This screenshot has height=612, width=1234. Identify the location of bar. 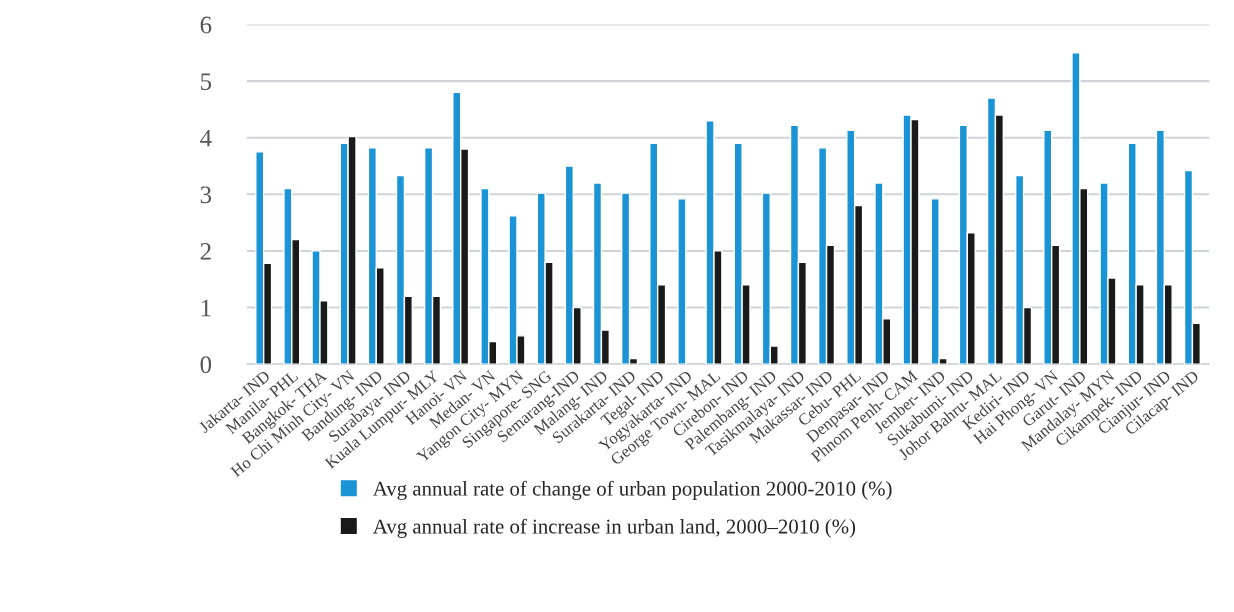
(682, 281).